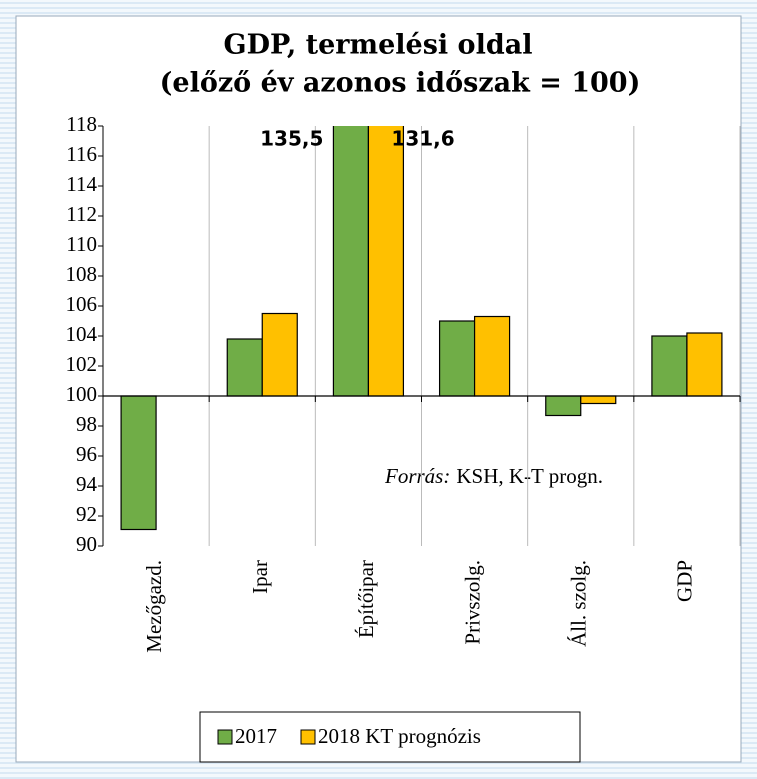 This screenshot has height=779, width=757. I want to click on x-tick-label: Privszolg., so click(472, 602).